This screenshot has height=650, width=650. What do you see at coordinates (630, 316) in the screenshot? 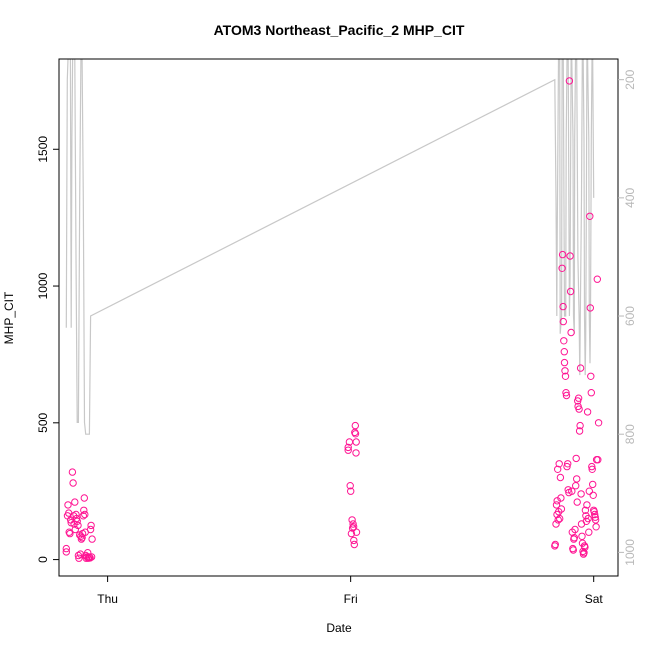
I see `y2-tick-label: 600` at bounding box center [630, 316].